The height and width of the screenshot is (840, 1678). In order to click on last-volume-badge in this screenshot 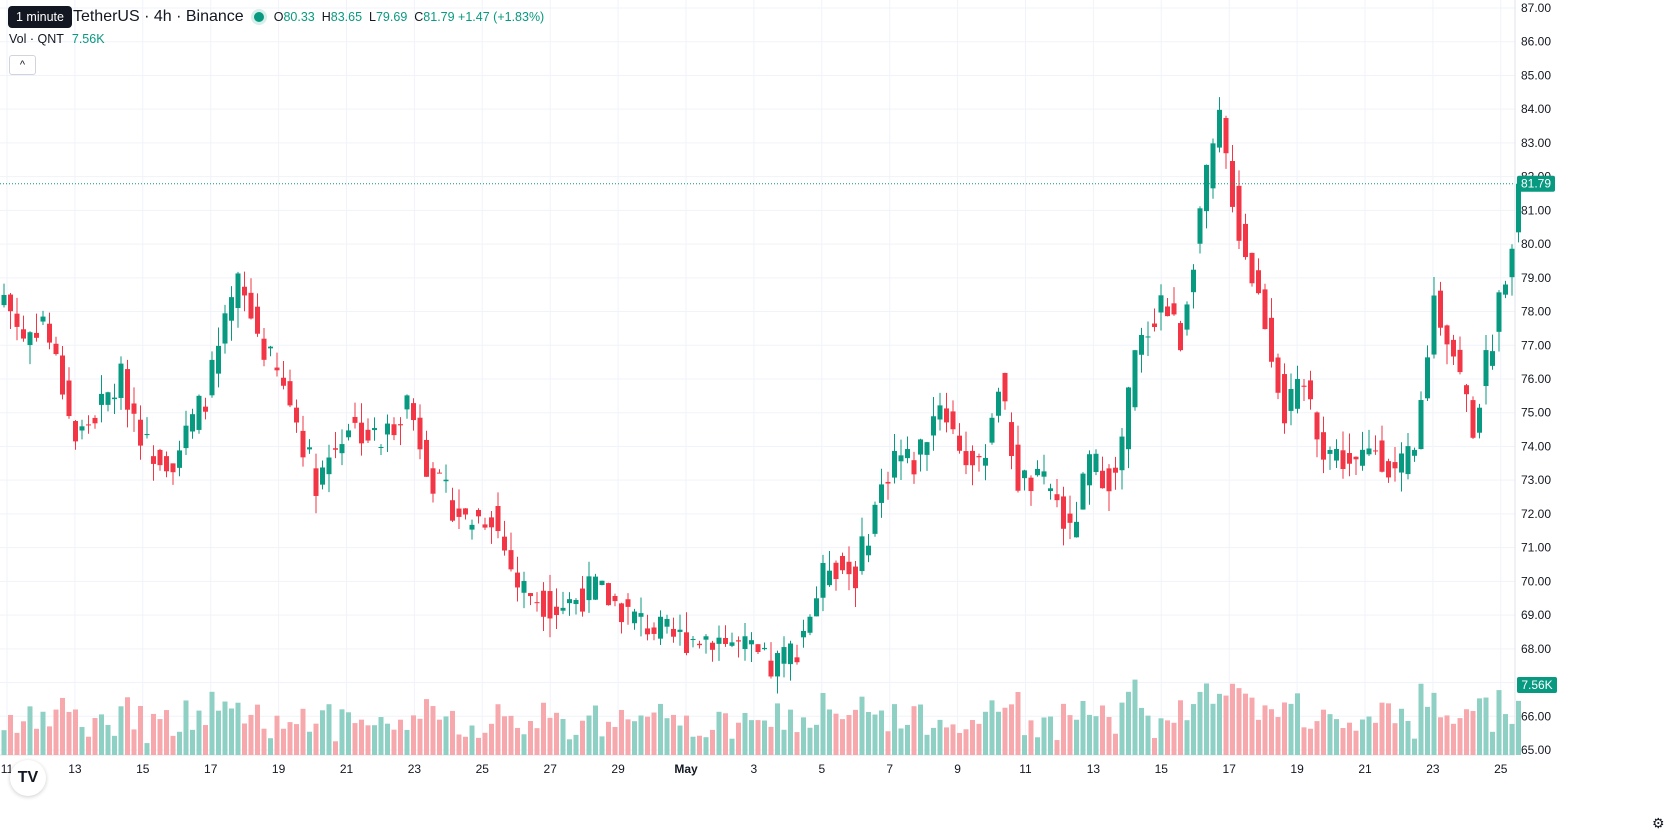, I will do `click(1537, 685)`.